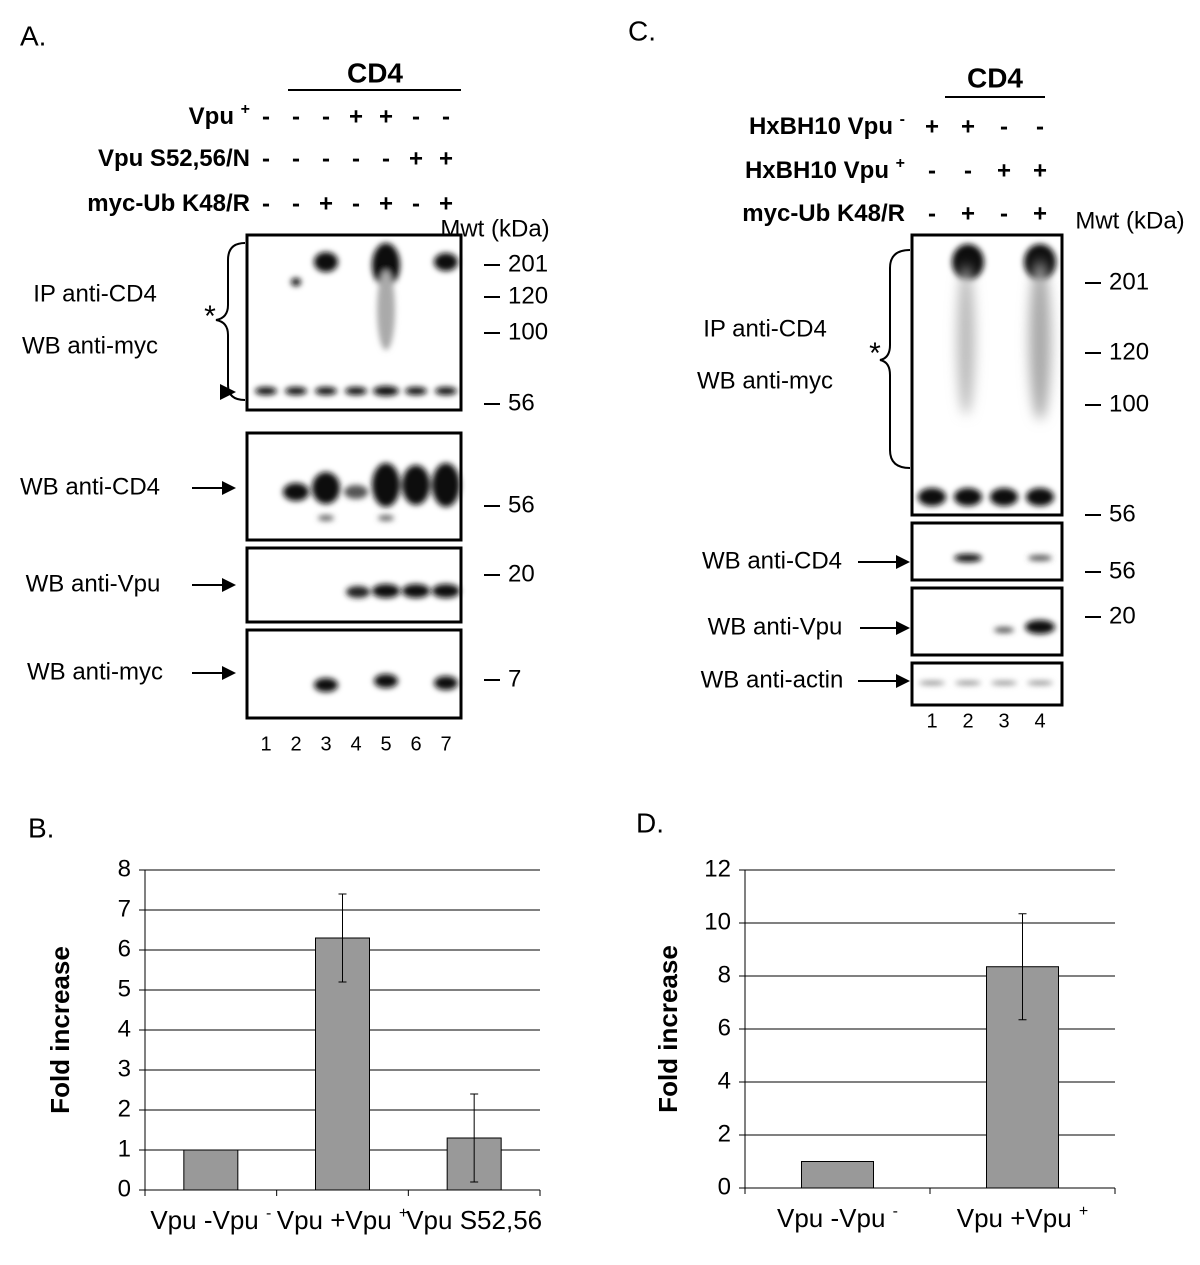 The image size is (1200, 1265). I want to click on category-sup: +, so click(403, 1213).